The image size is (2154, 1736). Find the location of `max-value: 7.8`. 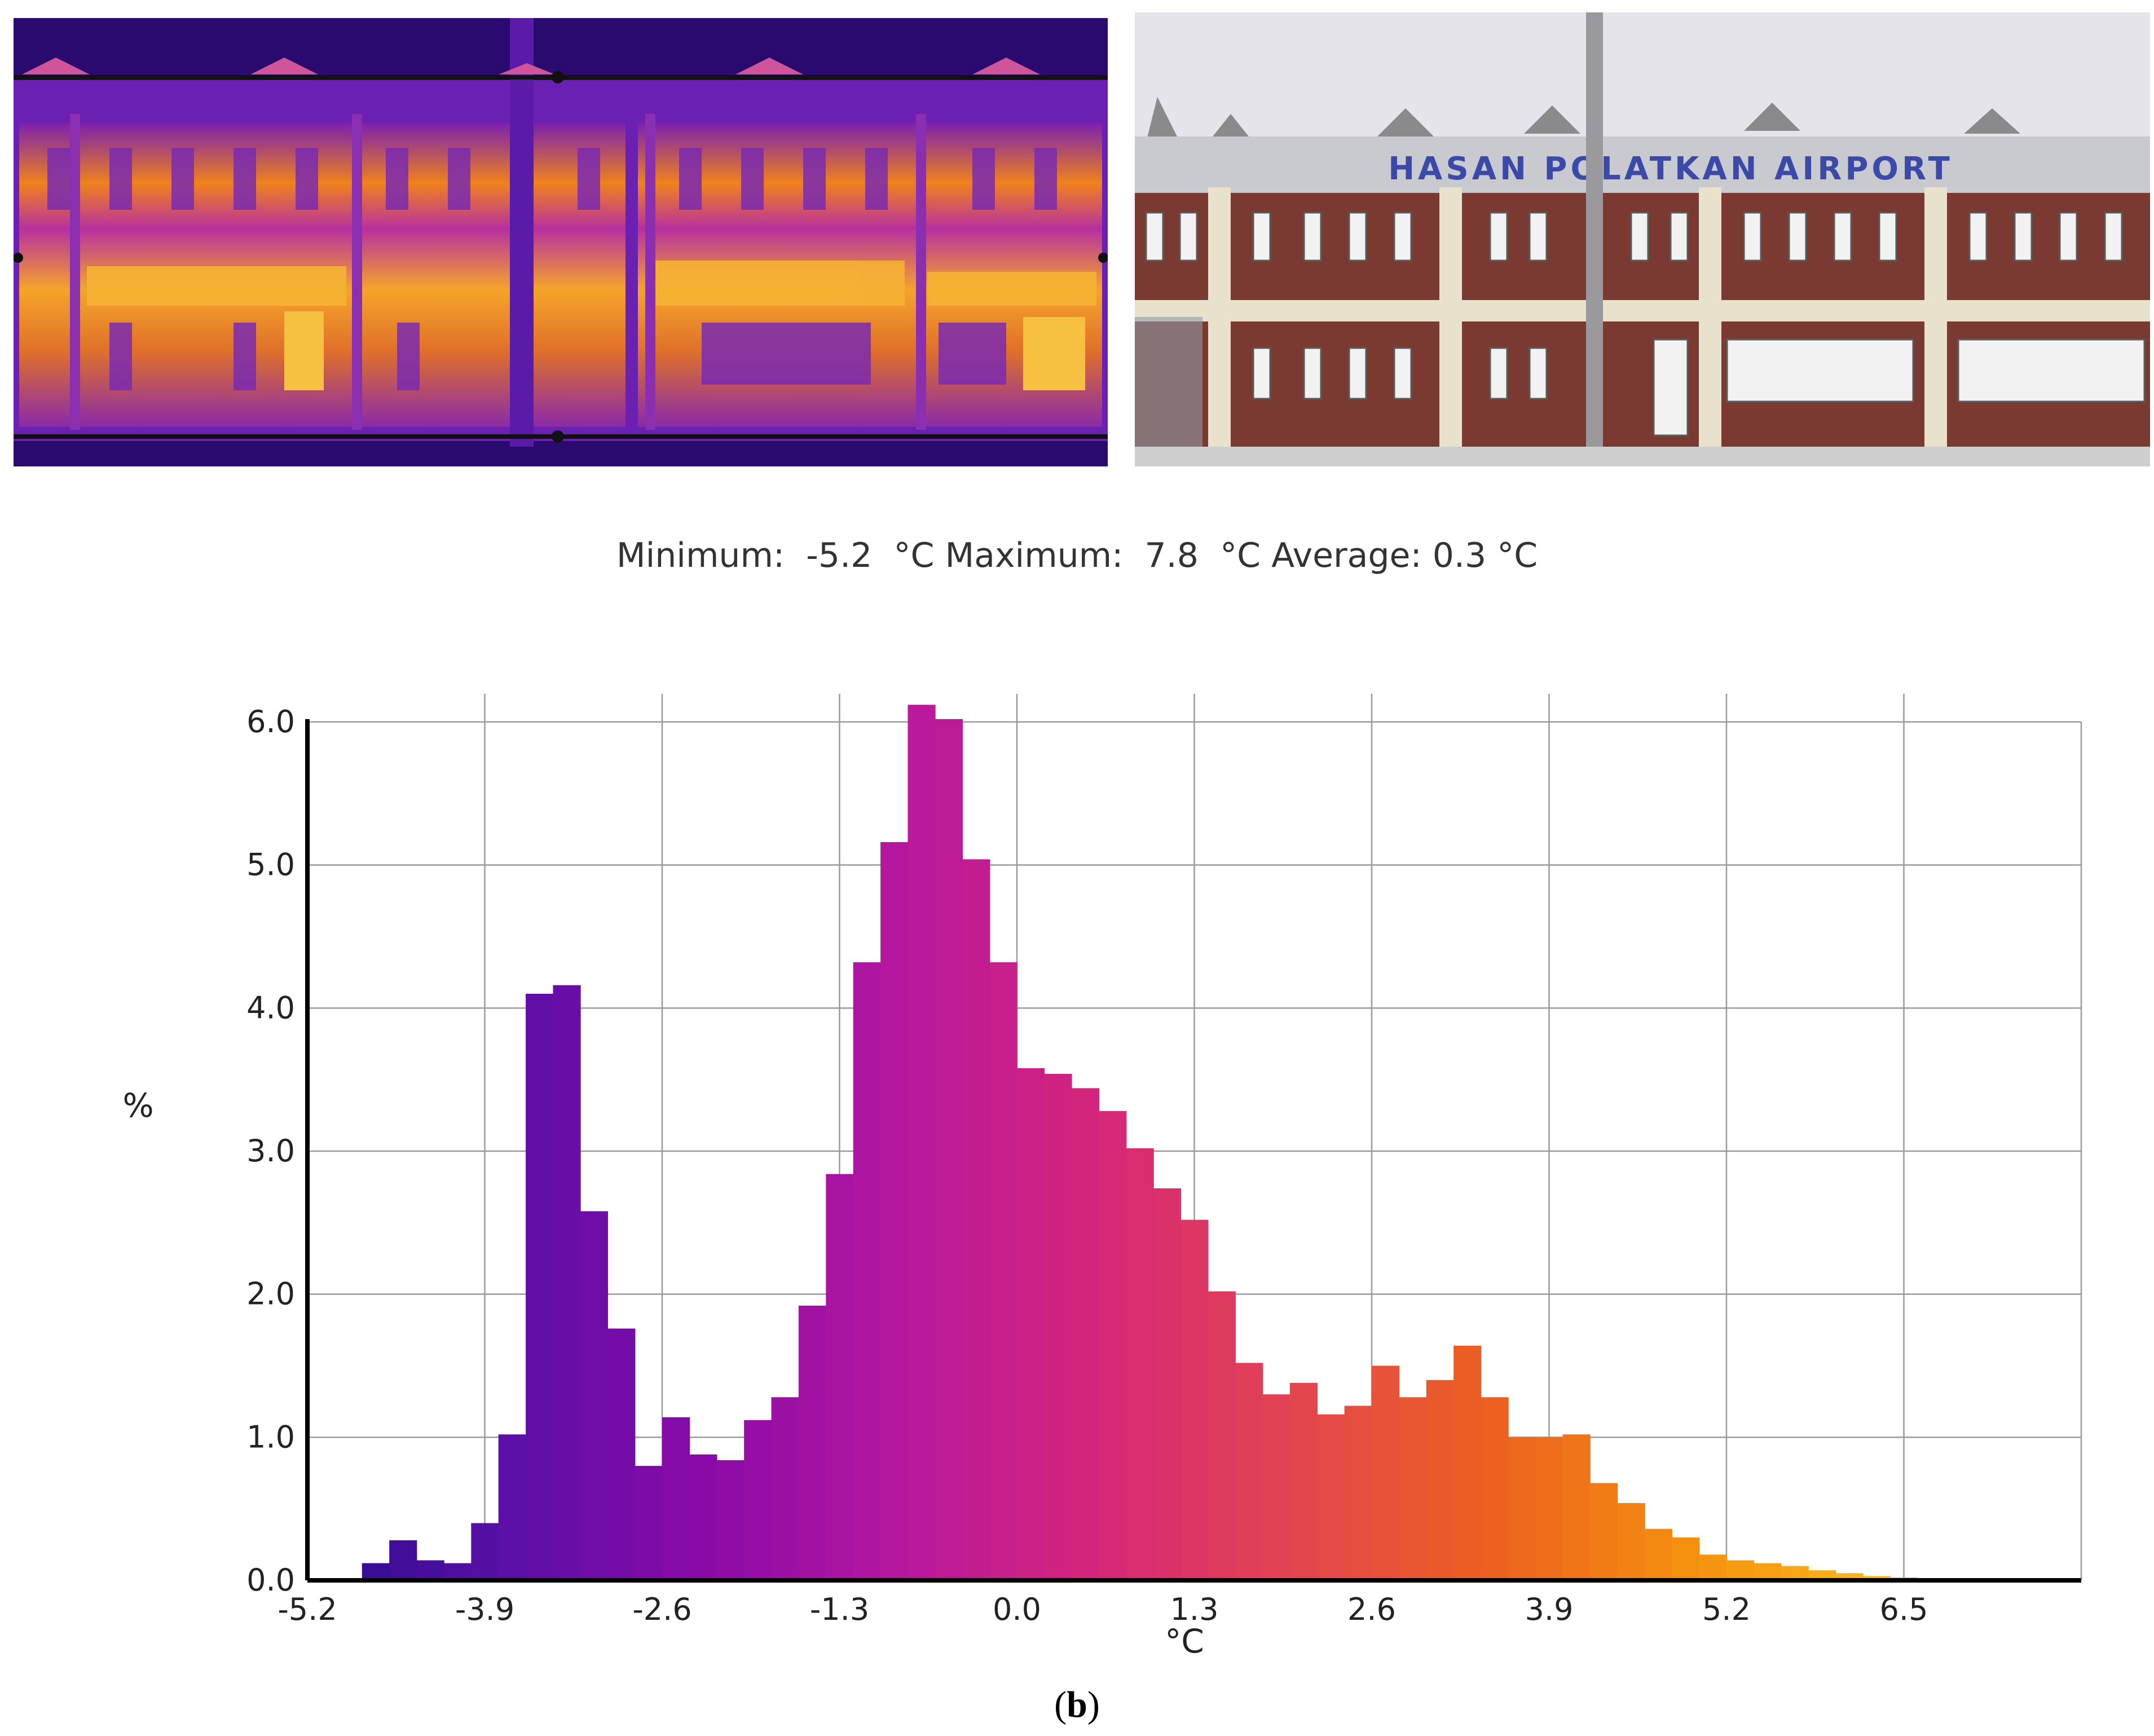

max-value: 7.8 is located at coordinates (1171, 555).